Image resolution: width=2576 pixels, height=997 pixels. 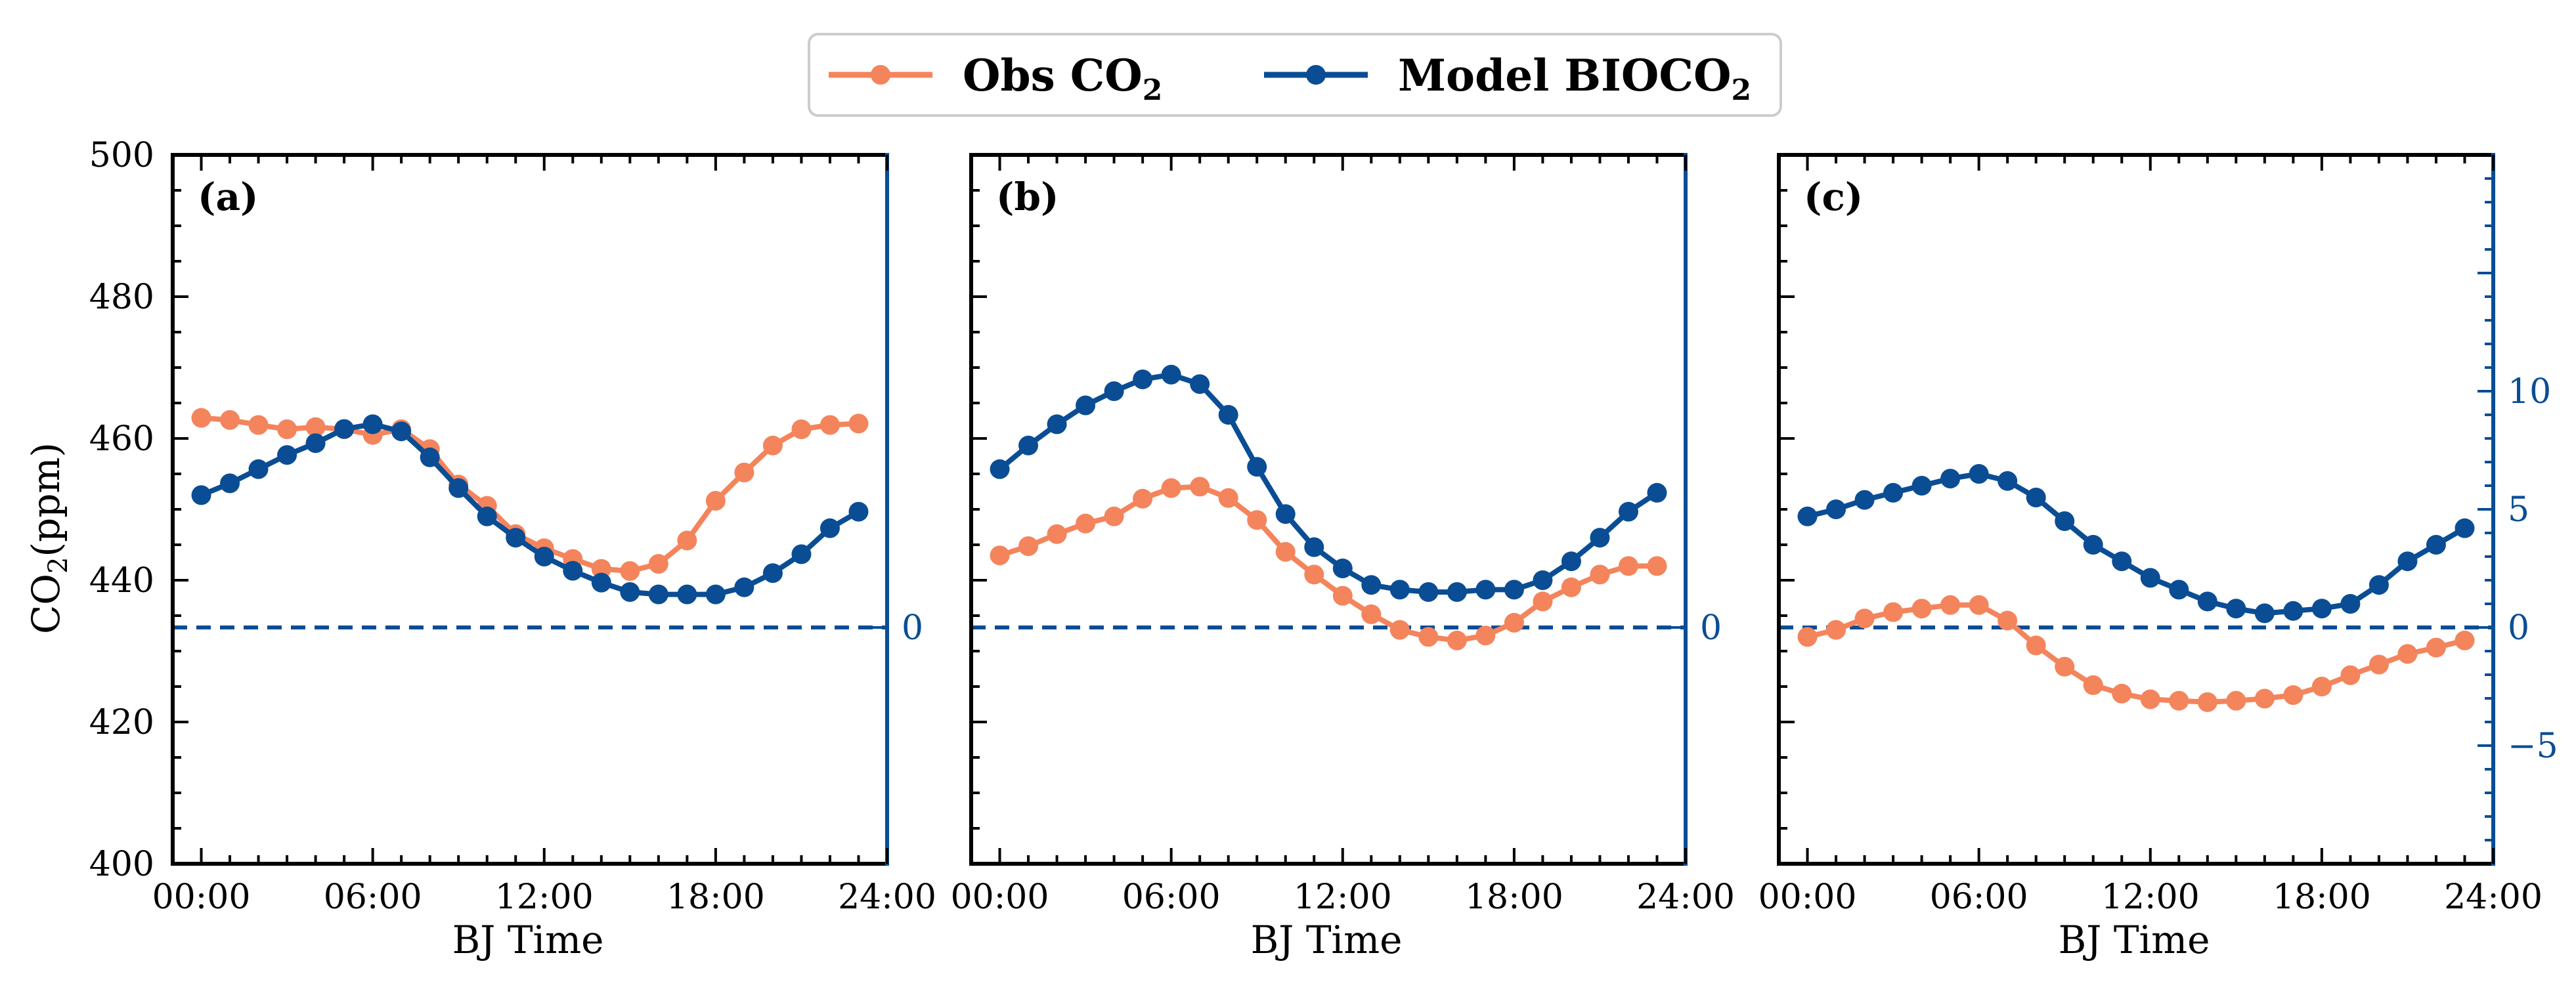 I want to click on right-tick-label: −5, so click(x=2533, y=746).